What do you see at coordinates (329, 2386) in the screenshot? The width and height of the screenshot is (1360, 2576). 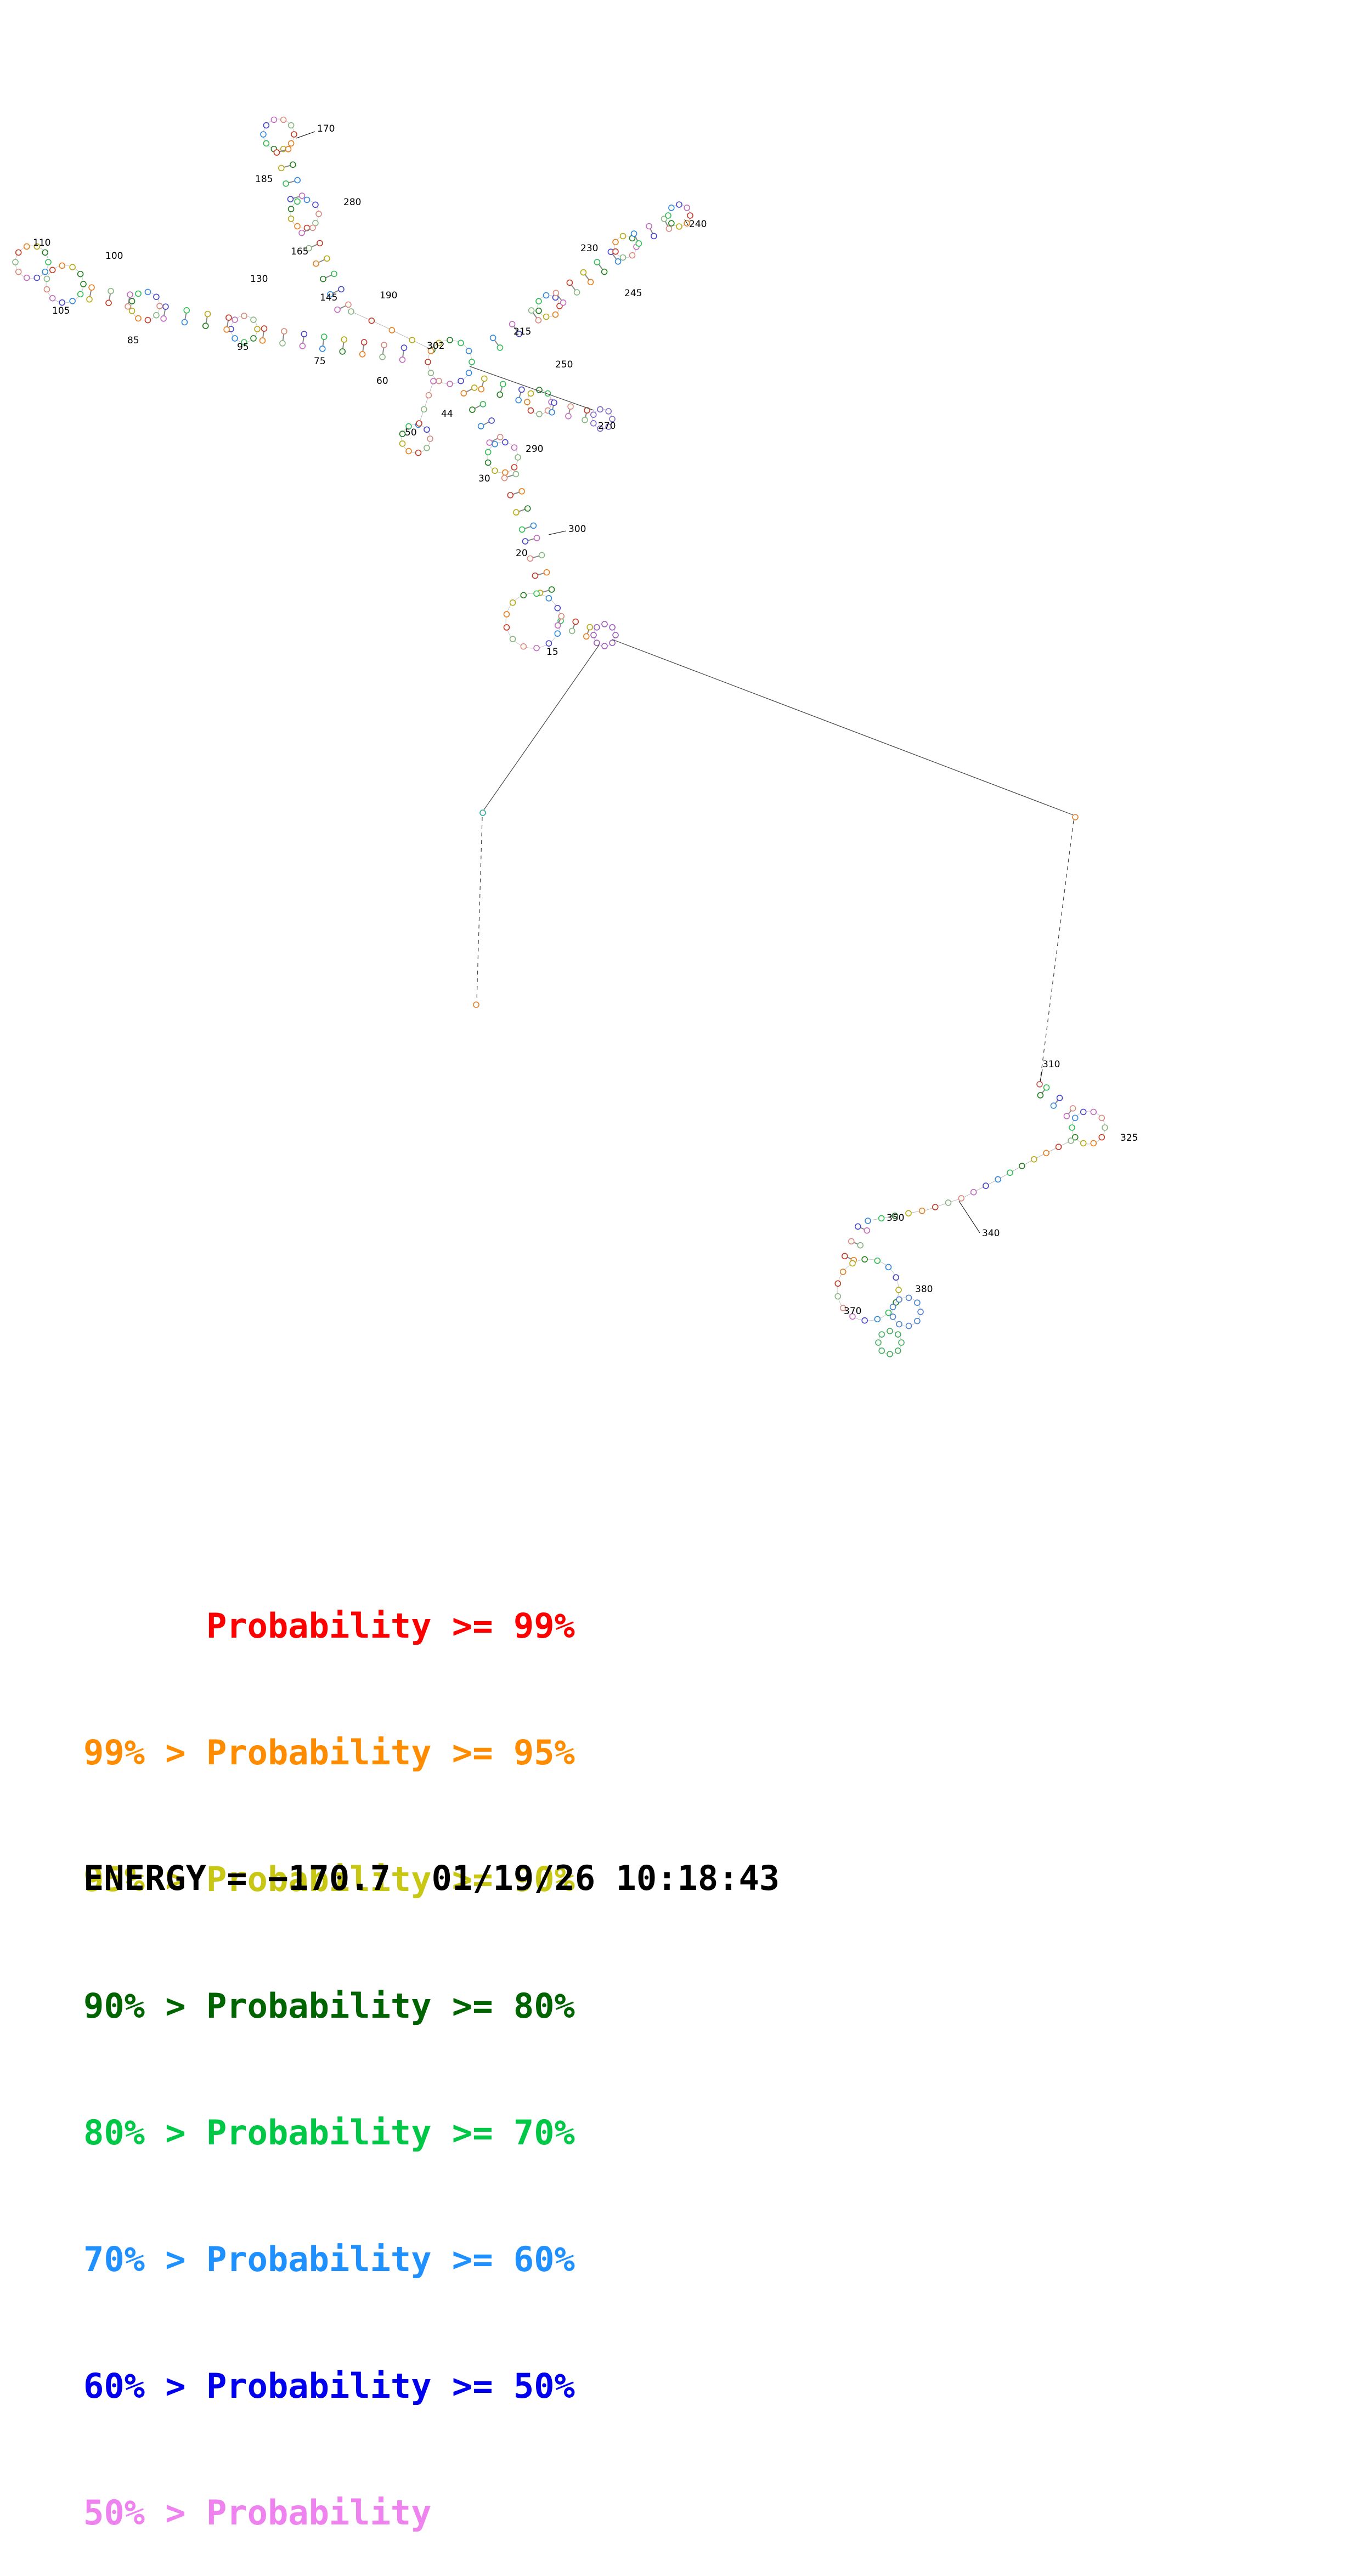 I see `legend-line-50: 60% > Probability >= 50%` at bounding box center [329, 2386].